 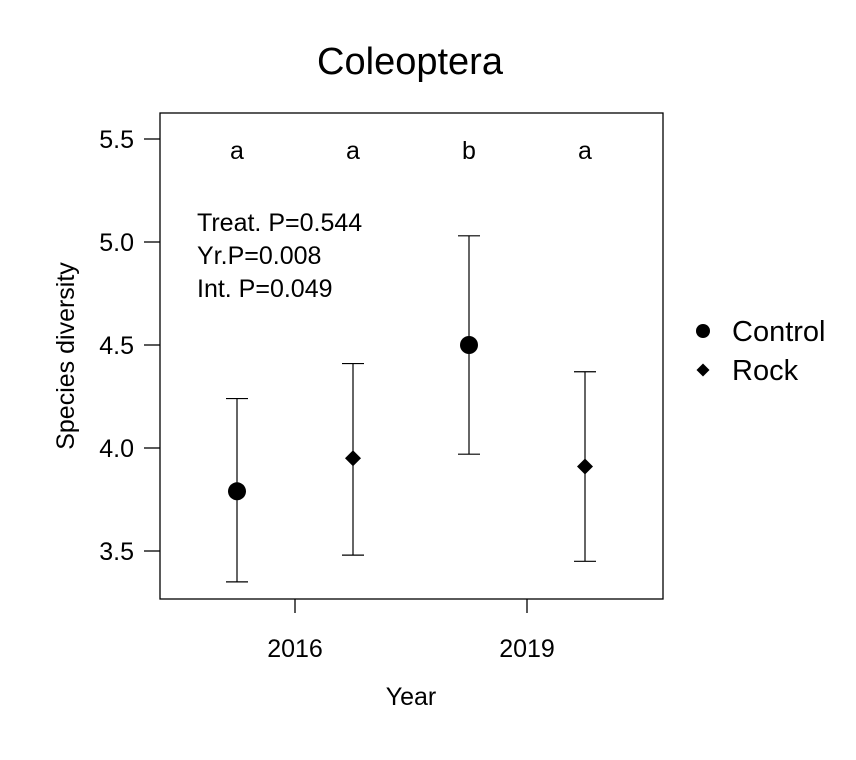 What do you see at coordinates (265, 289) in the screenshot?
I see `annotation-text: Int. P=0.049` at bounding box center [265, 289].